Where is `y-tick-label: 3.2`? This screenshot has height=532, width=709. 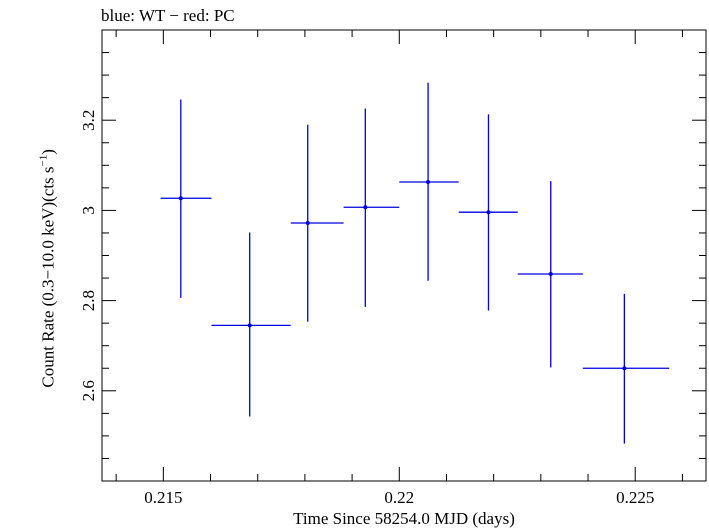 y-tick-label: 3.2 is located at coordinates (88, 120).